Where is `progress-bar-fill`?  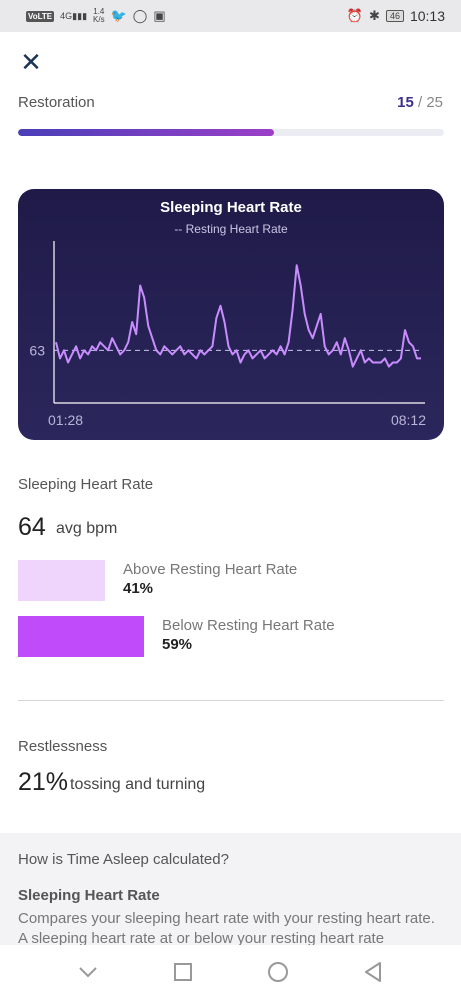 progress-bar-fill is located at coordinates (146, 132).